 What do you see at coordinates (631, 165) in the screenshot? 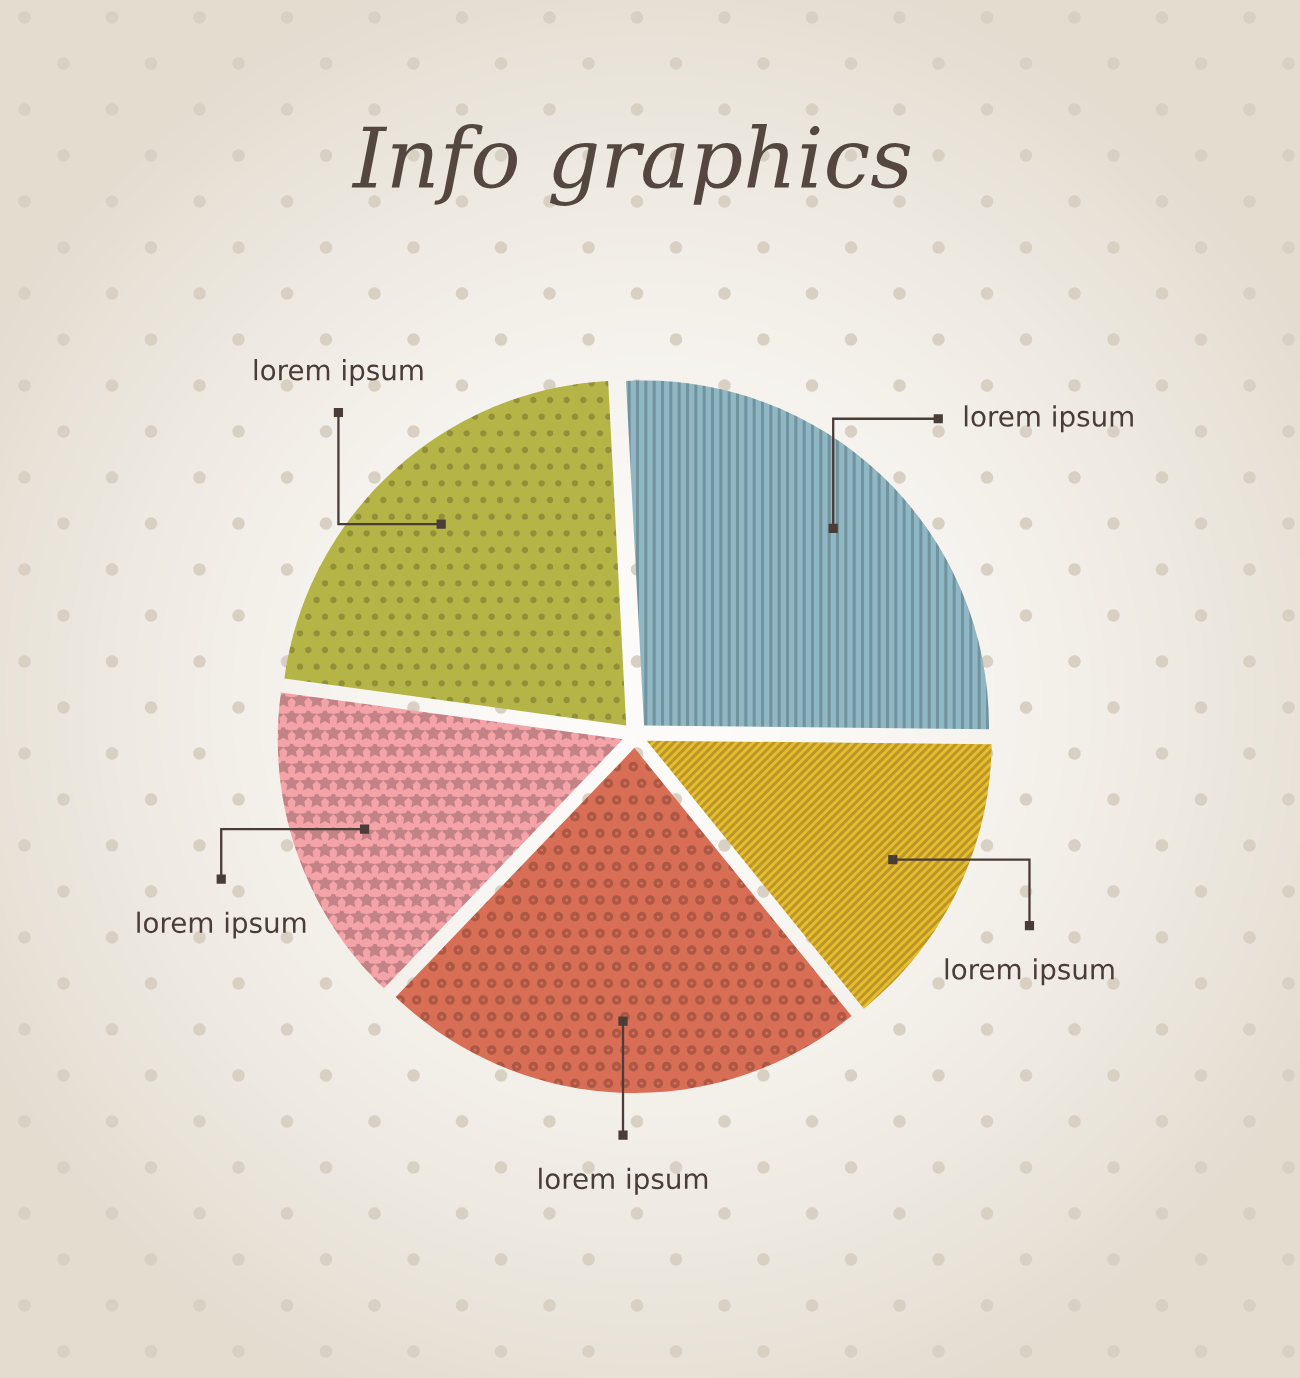
I see `chart-title: Info graphics` at bounding box center [631, 165].